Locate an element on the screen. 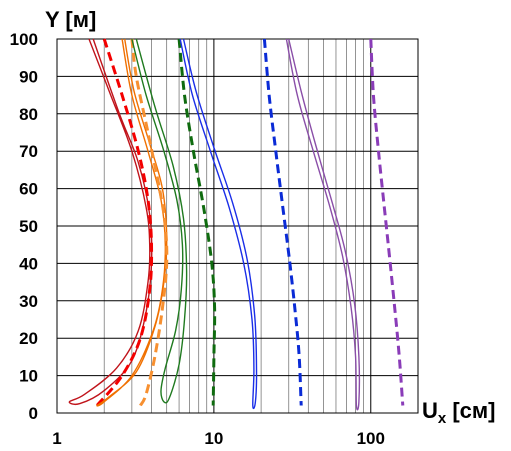 The image size is (511, 451). y-tick-label: 70 is located at coordinates (28, 151).